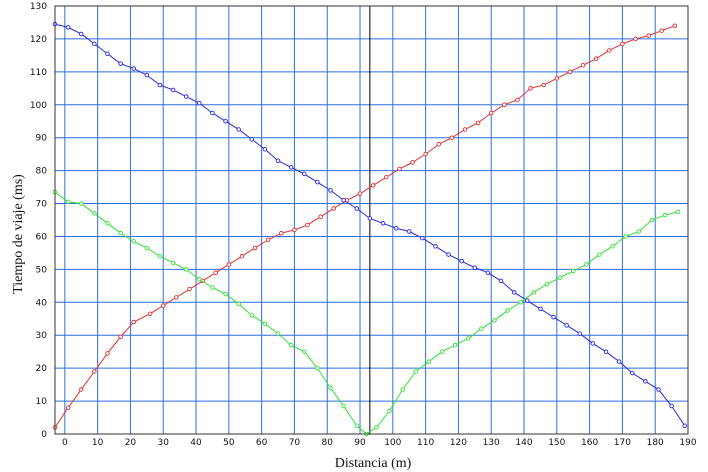  Describe the element at coordinates (327, 443) in the screenshot. I see `x-tick-label: 80` at that location.